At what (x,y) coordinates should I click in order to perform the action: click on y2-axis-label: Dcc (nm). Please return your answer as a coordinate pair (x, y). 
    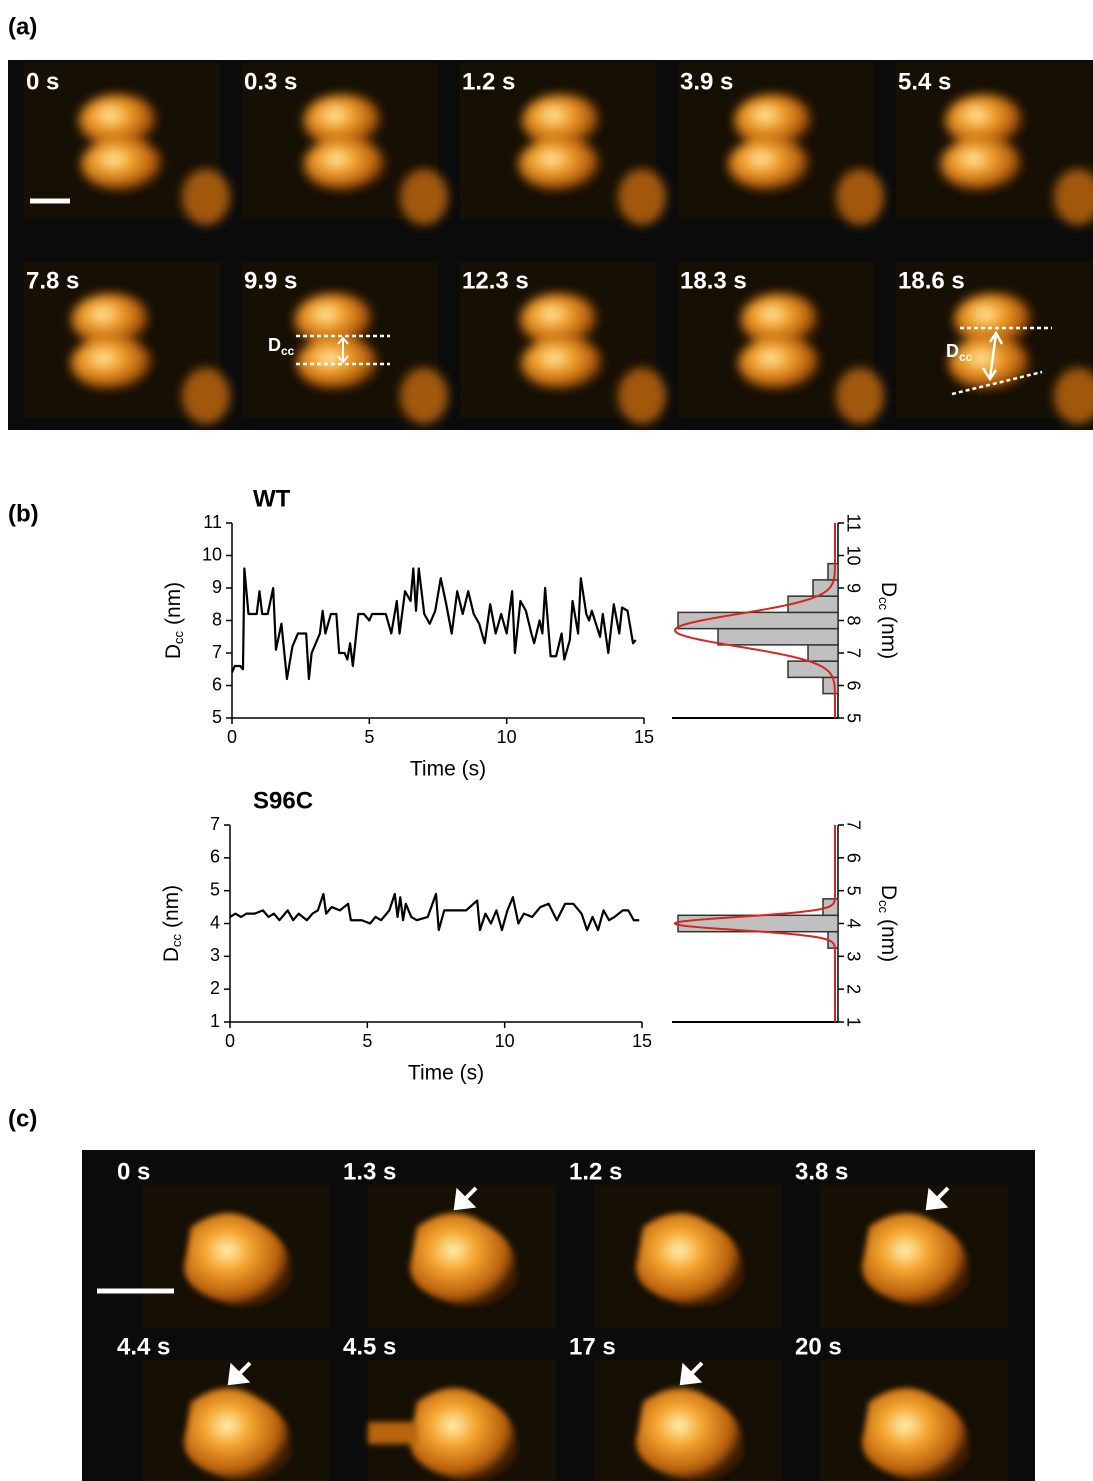
    Looking at the image, I should click on (888, 923).